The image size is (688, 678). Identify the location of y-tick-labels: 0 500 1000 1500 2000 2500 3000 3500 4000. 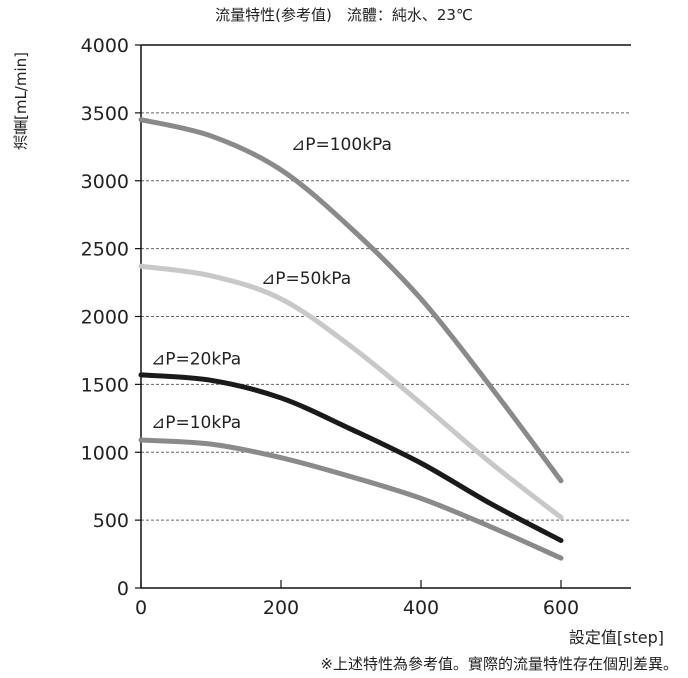
(105, 317).